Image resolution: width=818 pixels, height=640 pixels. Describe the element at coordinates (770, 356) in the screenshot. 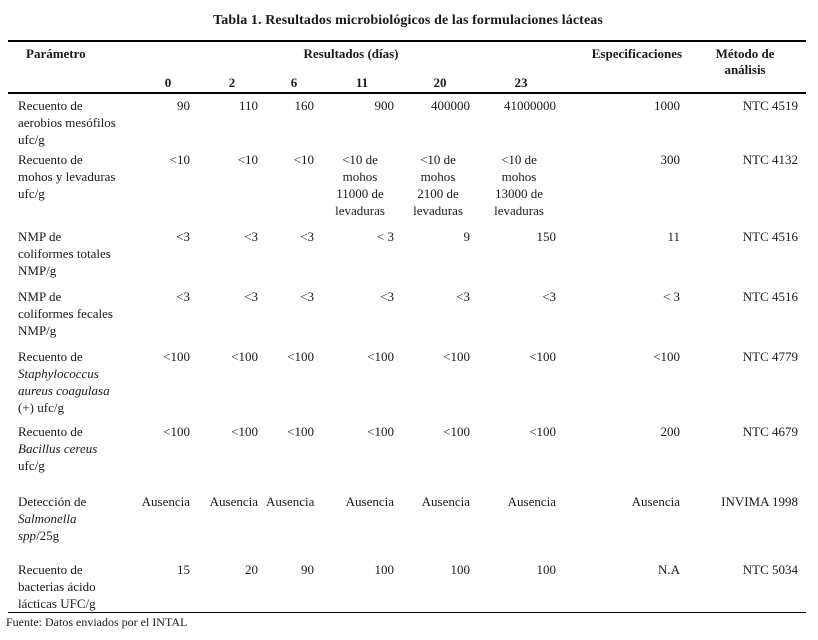

I see `method-cell: NTC 4779` at that location.